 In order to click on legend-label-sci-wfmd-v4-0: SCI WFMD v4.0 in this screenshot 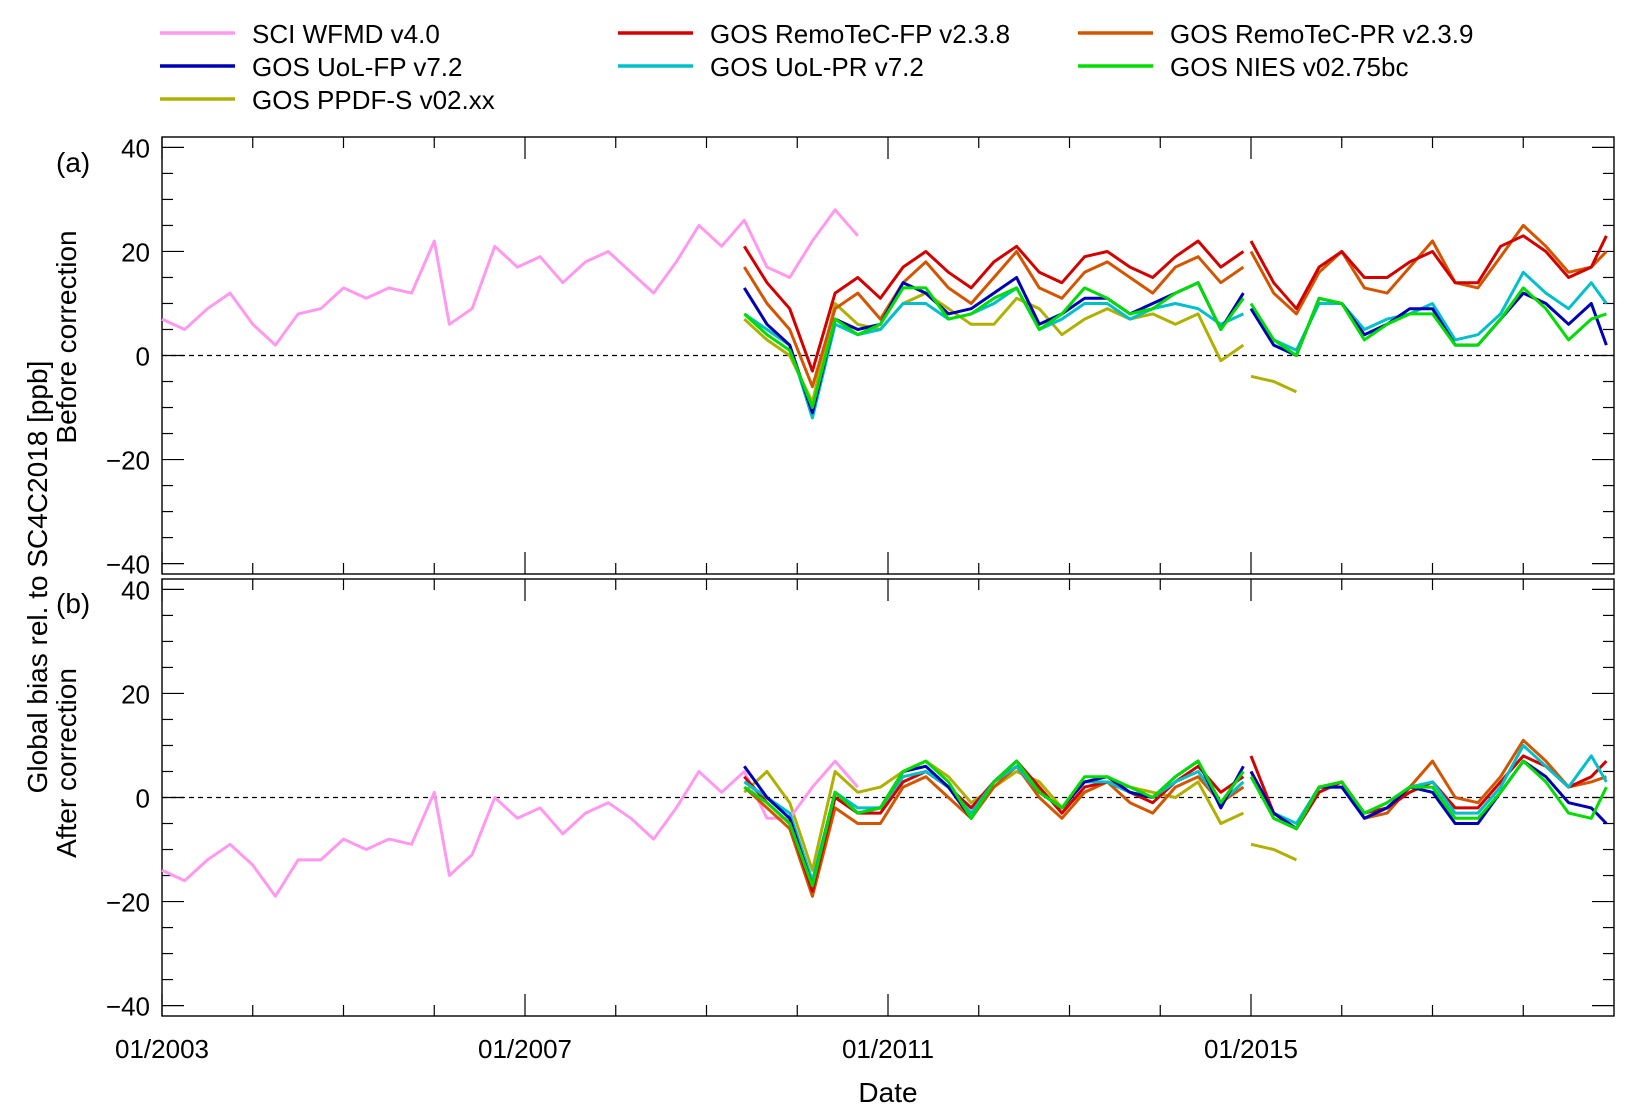, I will do `click(346, 34)`.